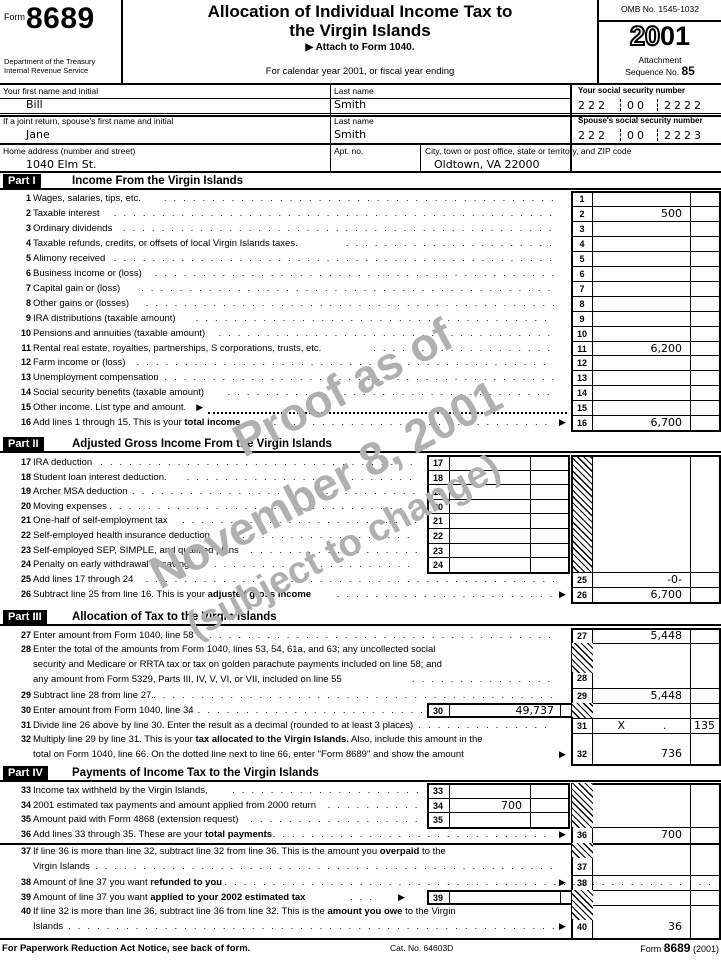 This screenshot has height=963, width=721. I want to click on footer-form-year: (2001), so click(704, 949).